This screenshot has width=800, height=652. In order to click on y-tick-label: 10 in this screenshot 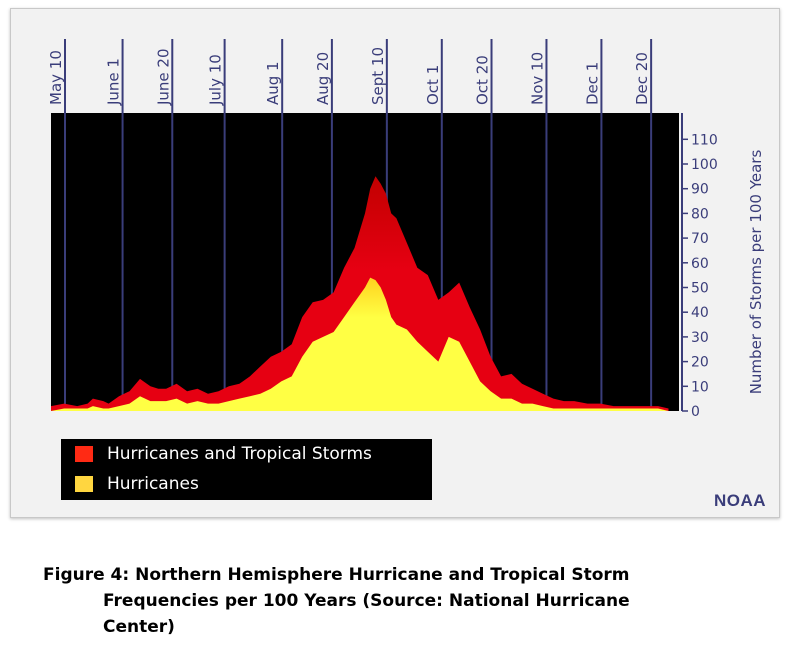, I will do `click(700, 387)`.